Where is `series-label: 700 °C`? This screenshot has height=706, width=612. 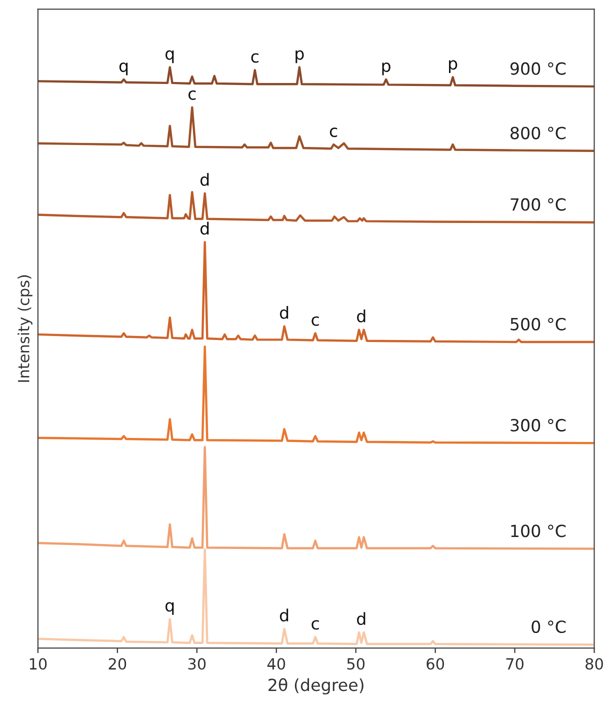 series-label: 700 °C is located at coordinates (538, 204).